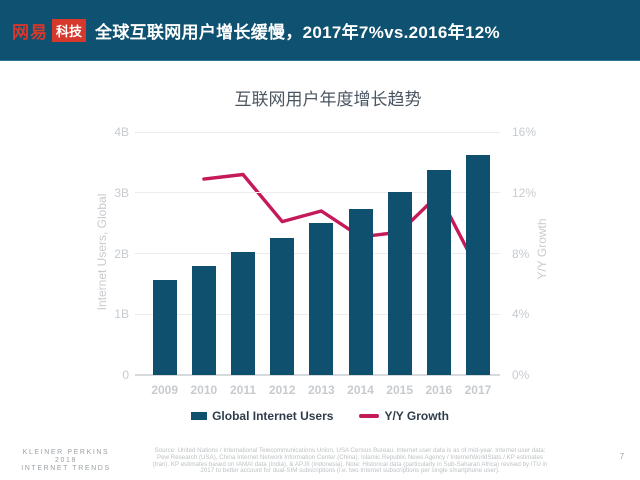 The image size is (640, 480). Describe the element at coordinates (30, 32) in the screenshot. I see `logo-brand-text: 网易` at that location.